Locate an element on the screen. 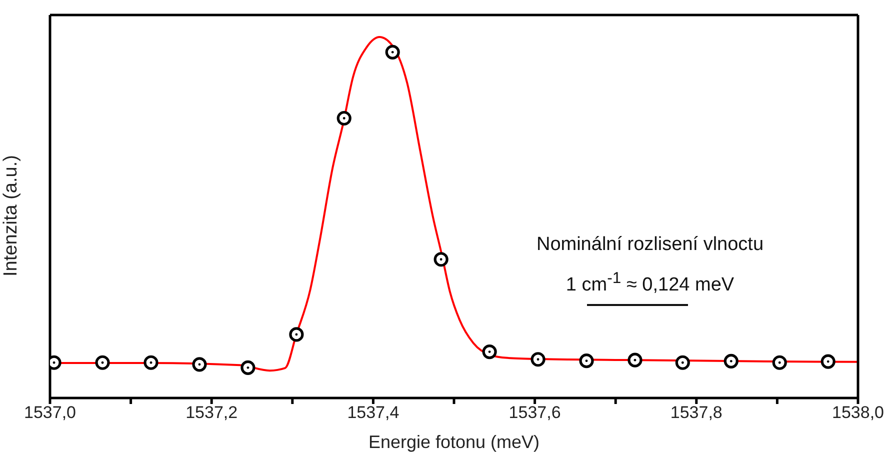 The height and width of the screenshot is (452, 893). x-tick-label: 1538,0 is located at coordinates (858, 412).